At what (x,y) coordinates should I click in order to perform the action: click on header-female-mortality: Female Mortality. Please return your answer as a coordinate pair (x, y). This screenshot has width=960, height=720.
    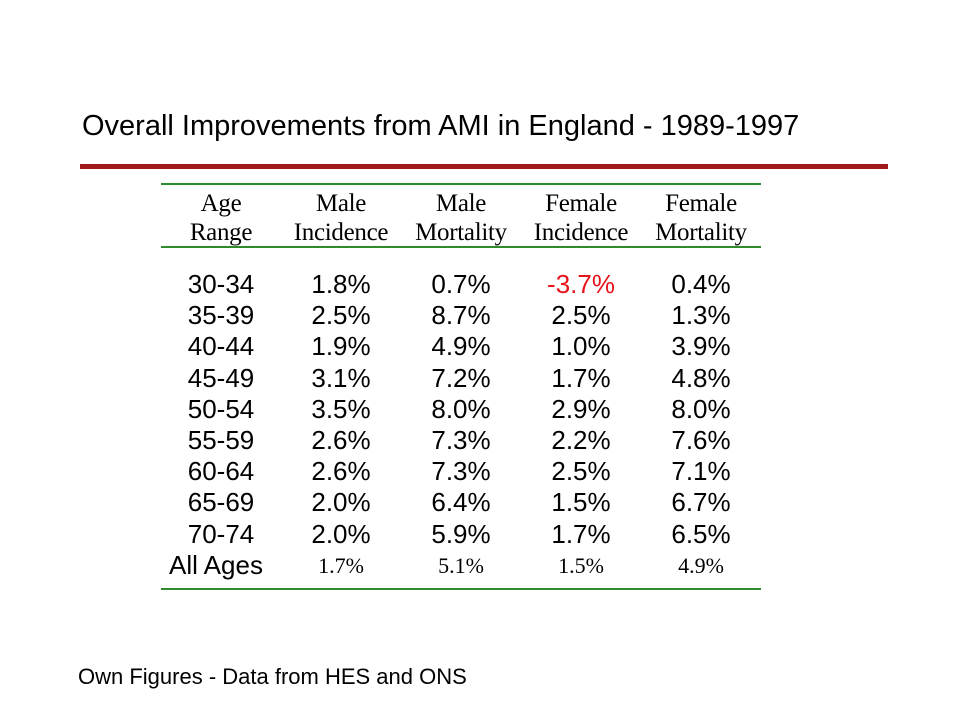
    Looking at the image, I should click on (701, 215).